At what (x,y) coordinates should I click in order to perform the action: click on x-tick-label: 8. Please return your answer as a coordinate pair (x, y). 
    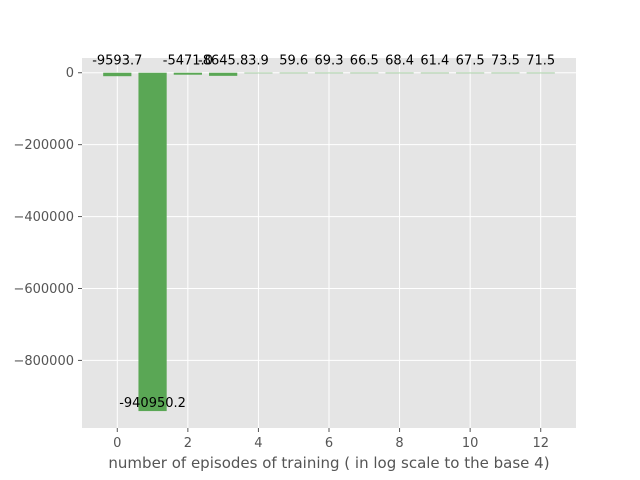
    Looking at the image, I should click on (399, 443).